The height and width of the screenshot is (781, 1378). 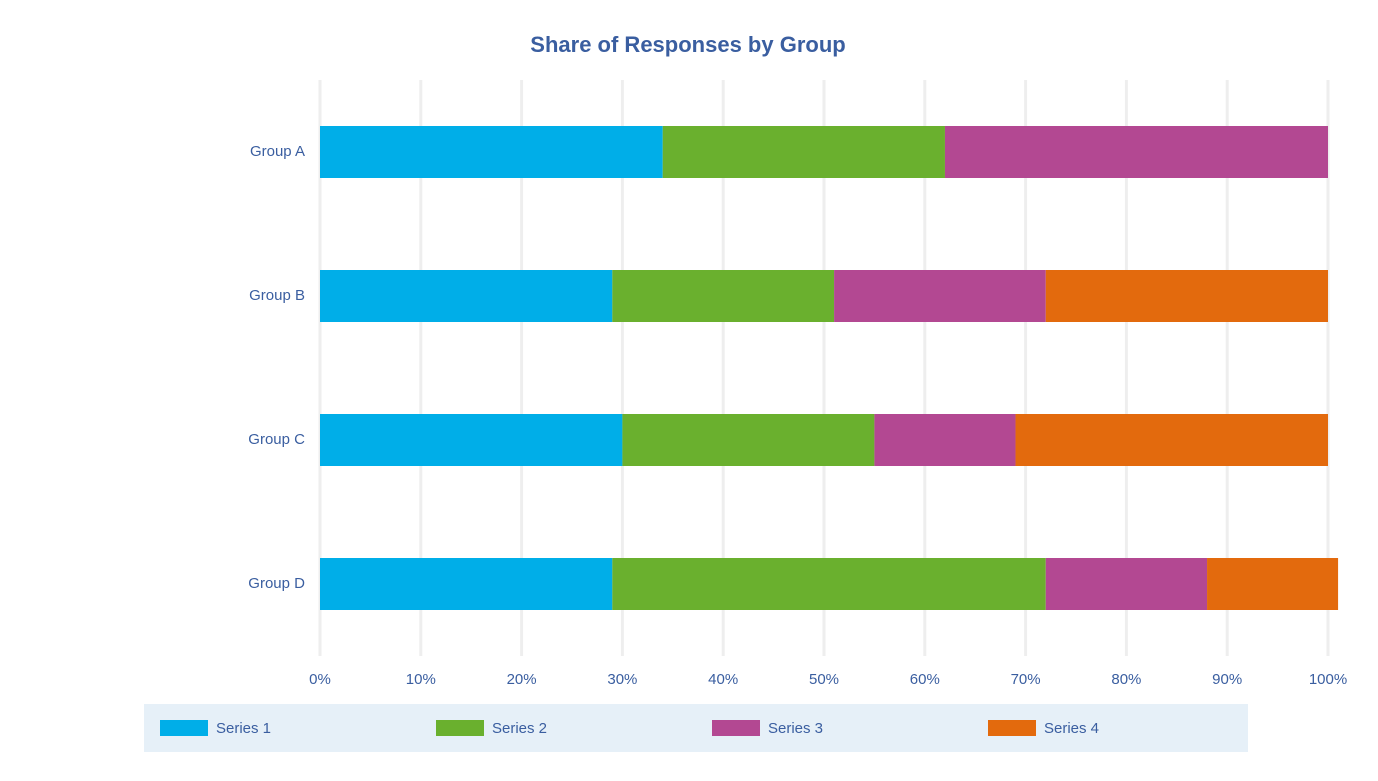 I want to click on x-tick-label: 50%, so click(x=824, y=679).